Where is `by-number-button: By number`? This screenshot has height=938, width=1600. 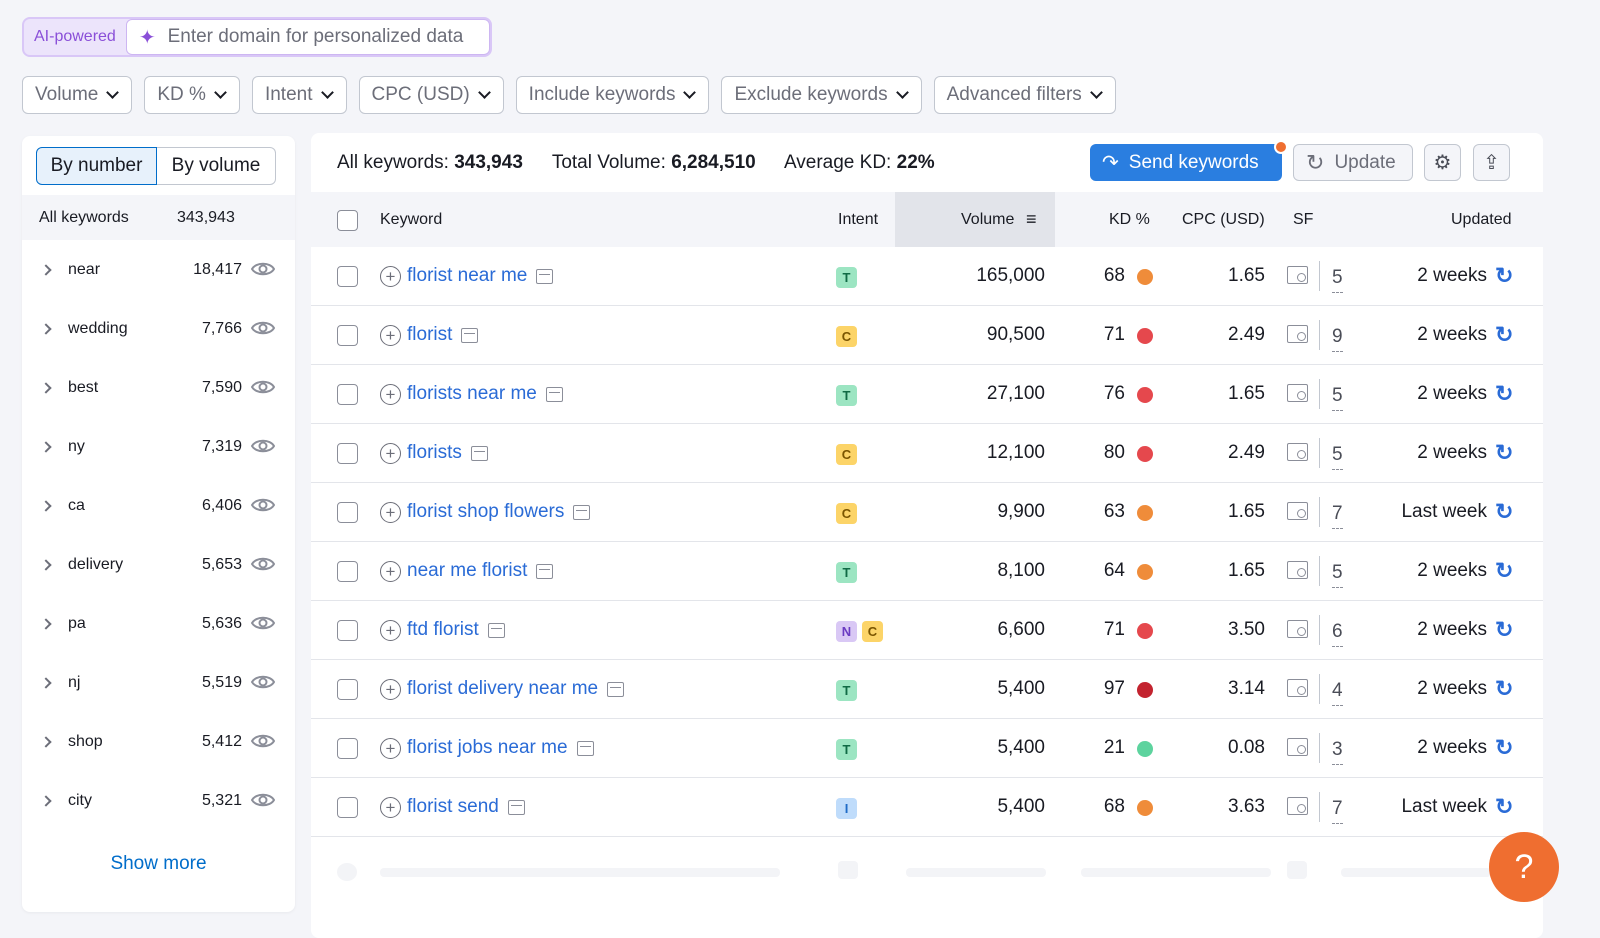 by-number-button: By number is located at coordinates (96, 166).